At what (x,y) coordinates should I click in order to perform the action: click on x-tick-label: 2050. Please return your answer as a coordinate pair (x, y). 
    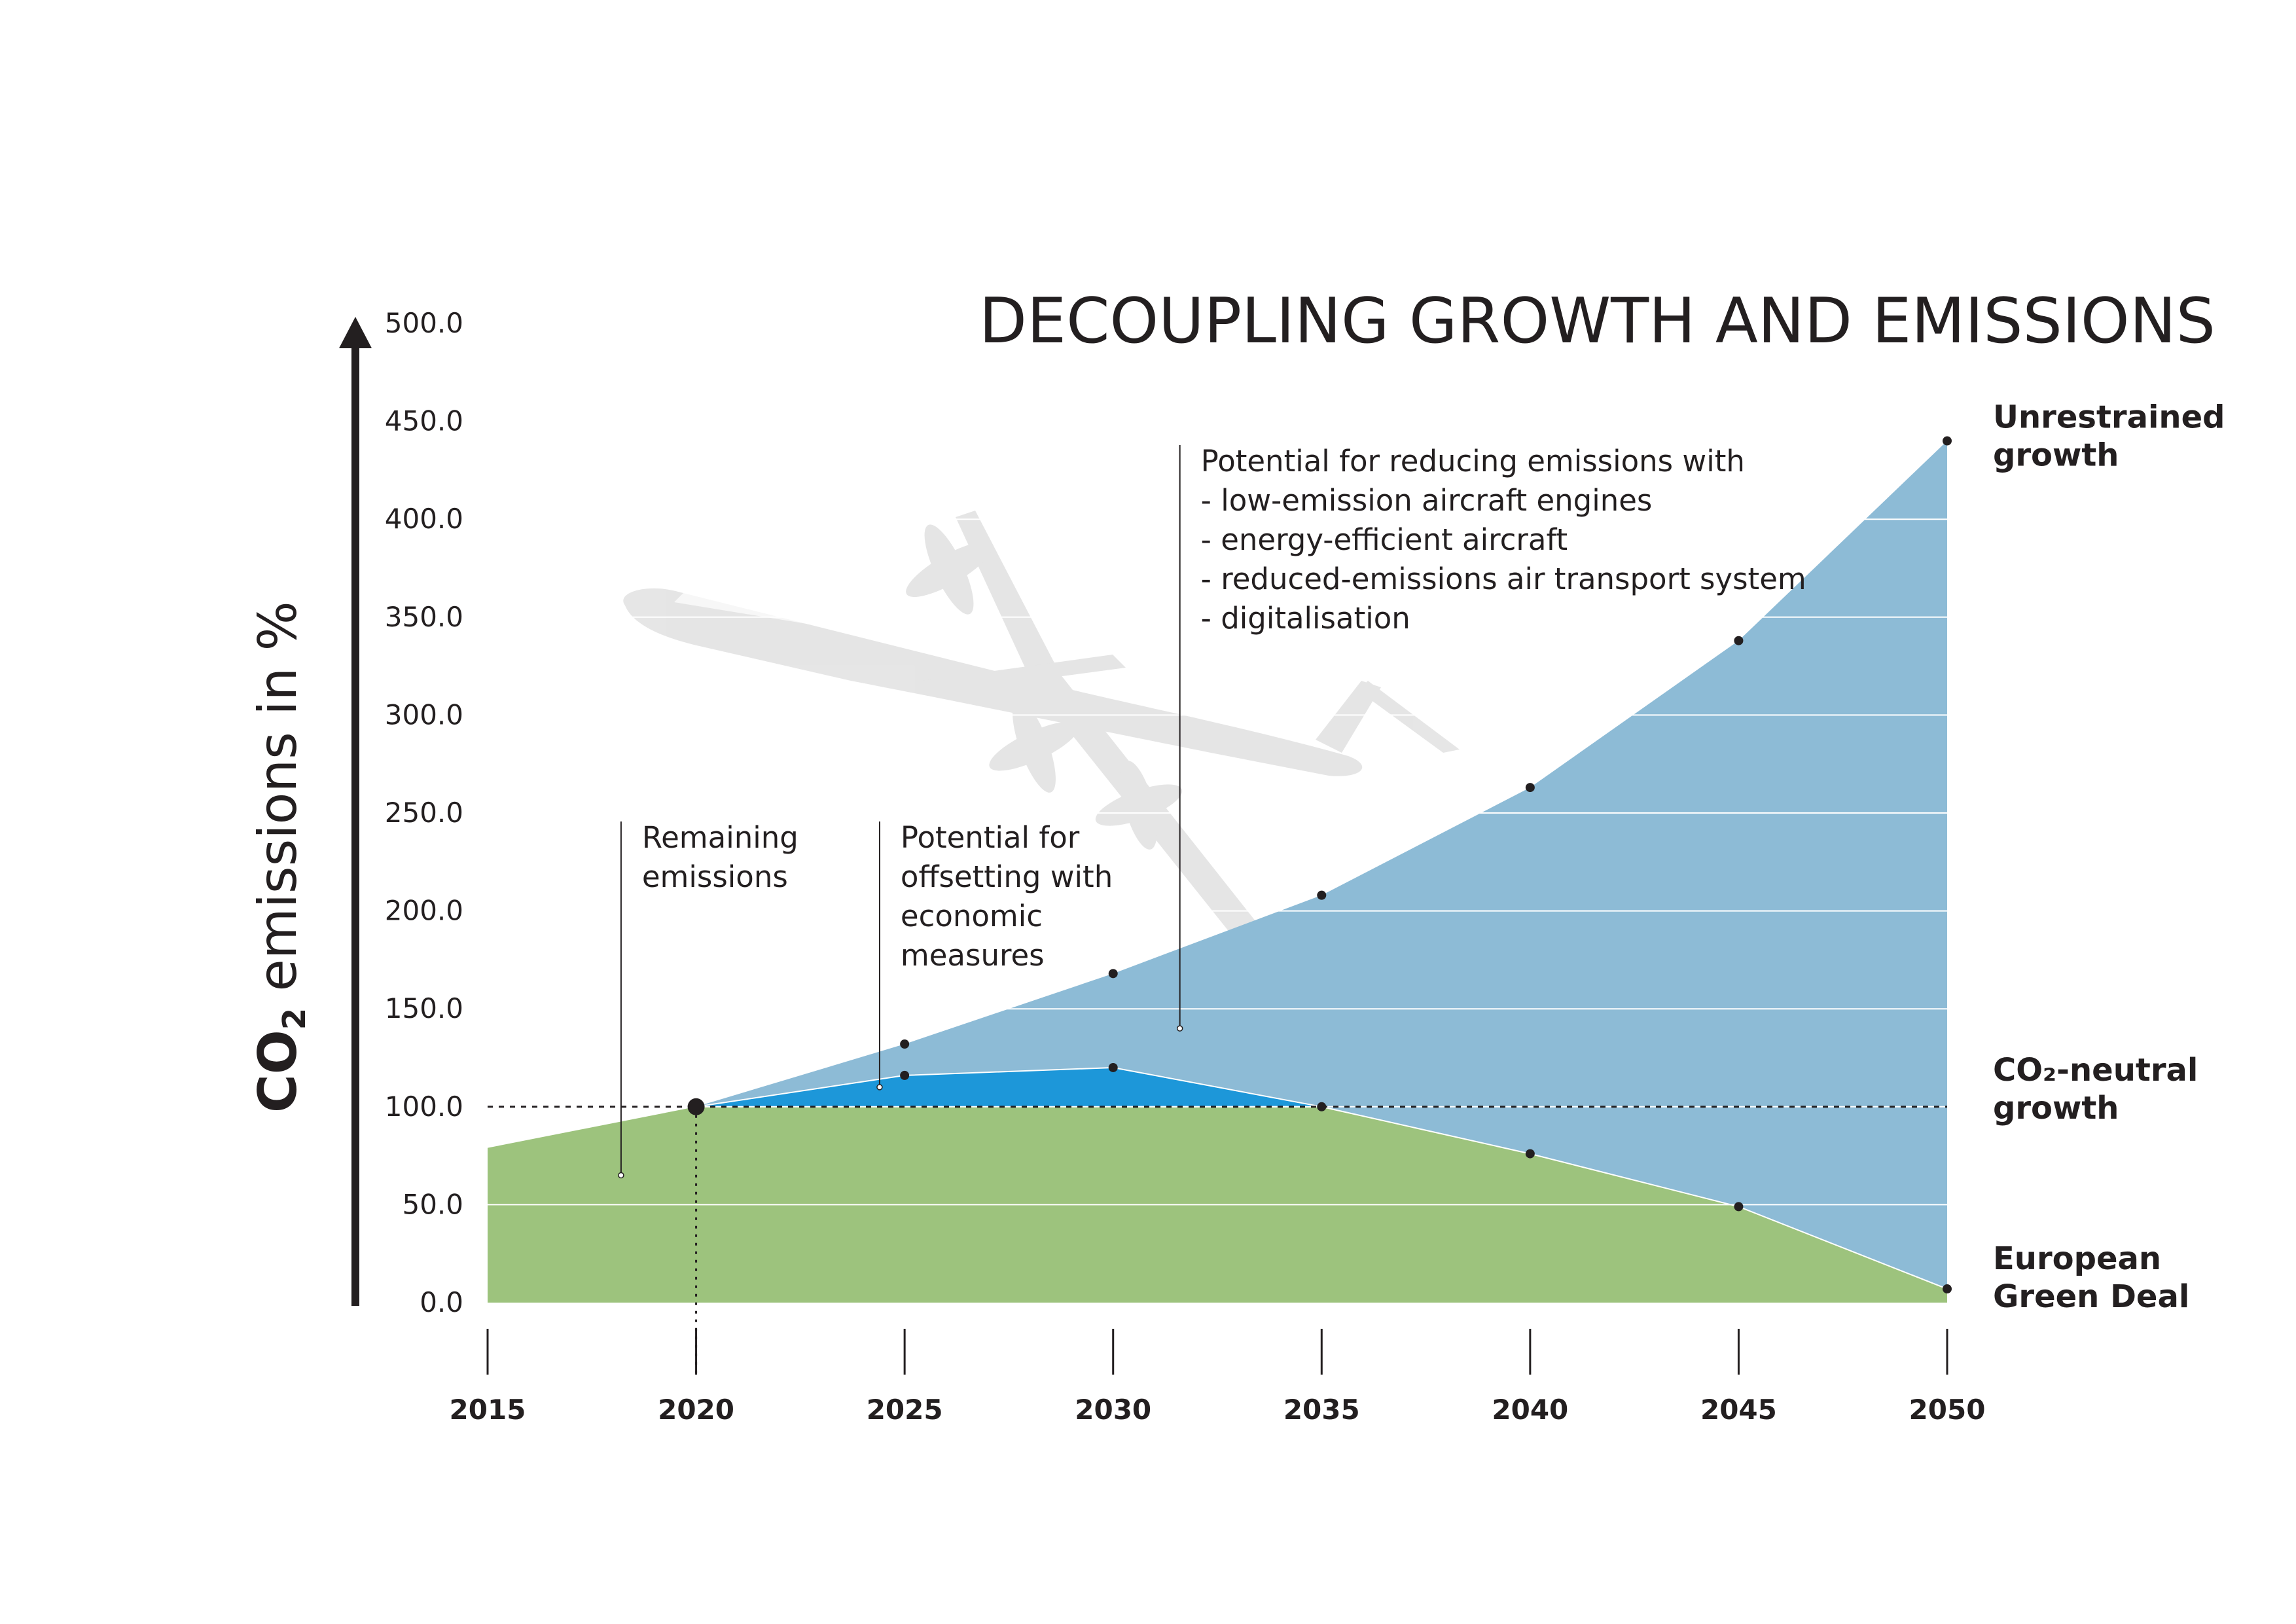
    Looking at the image, I should click on (1947, 1410).